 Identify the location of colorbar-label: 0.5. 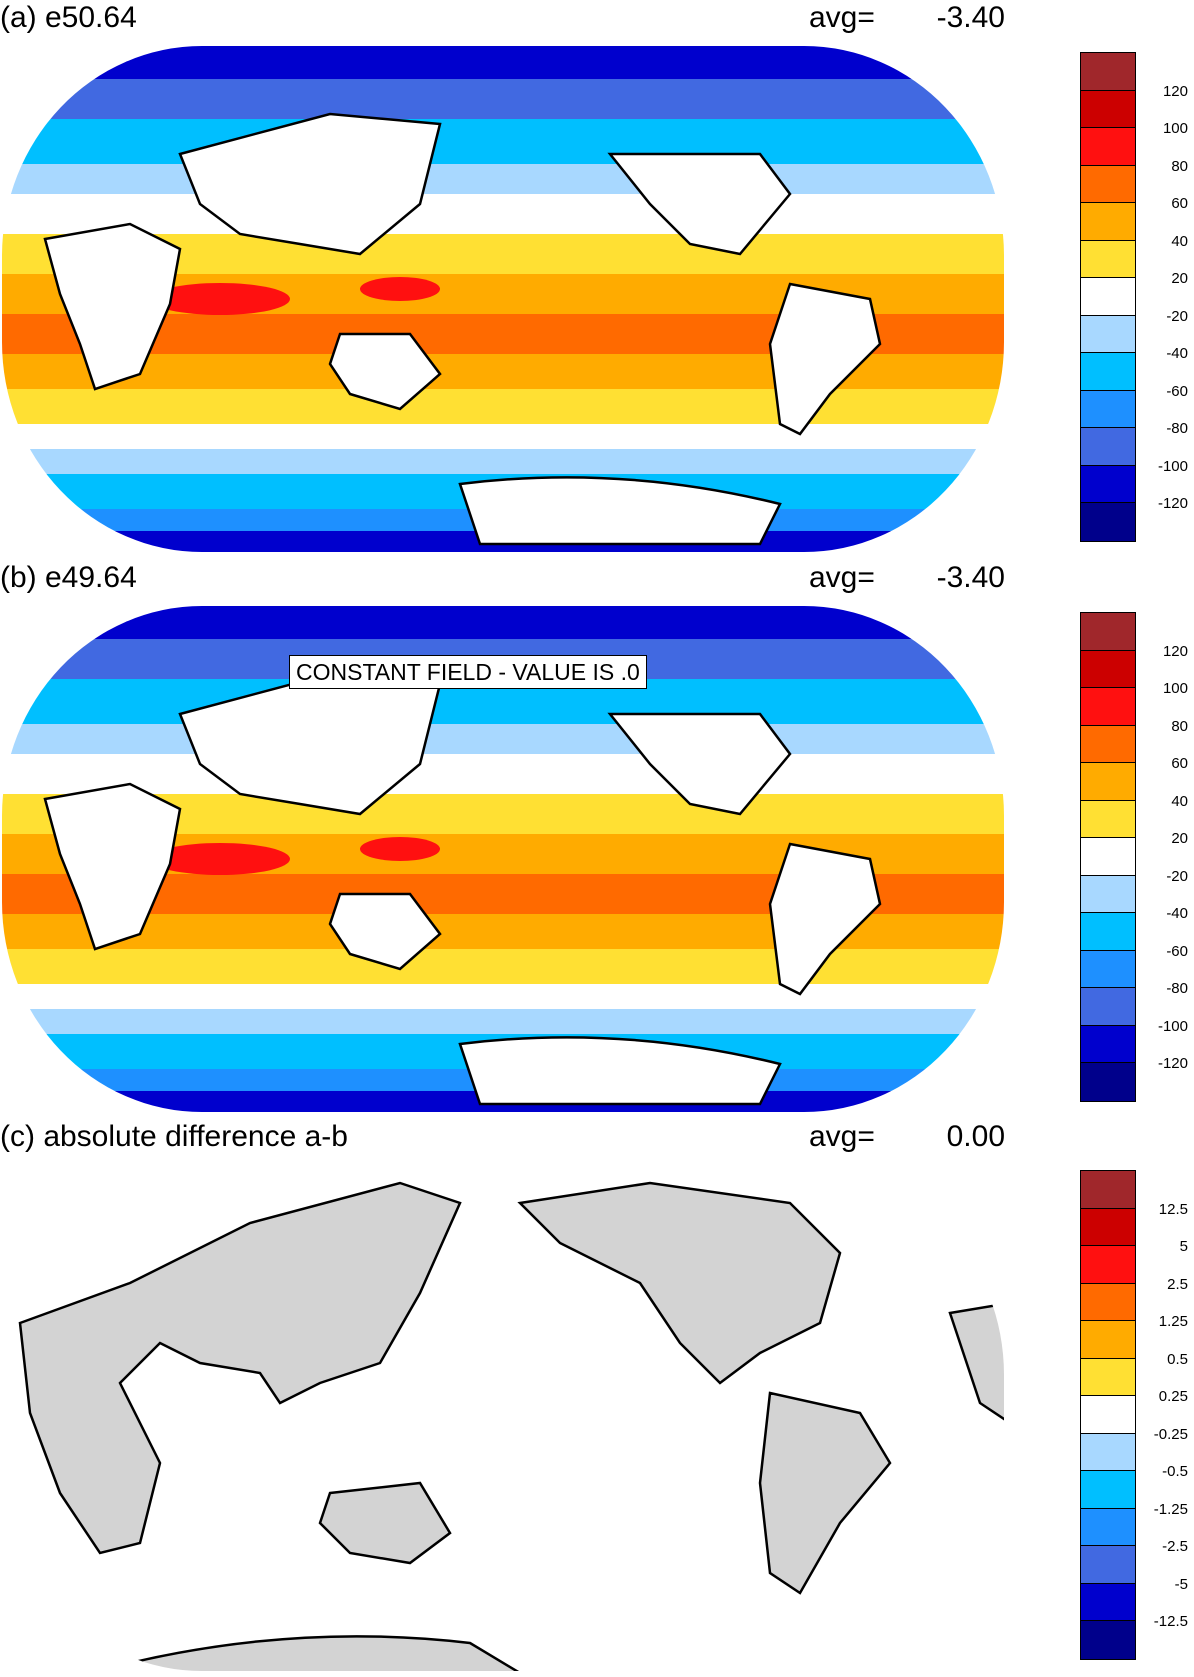
(1177, 1359).